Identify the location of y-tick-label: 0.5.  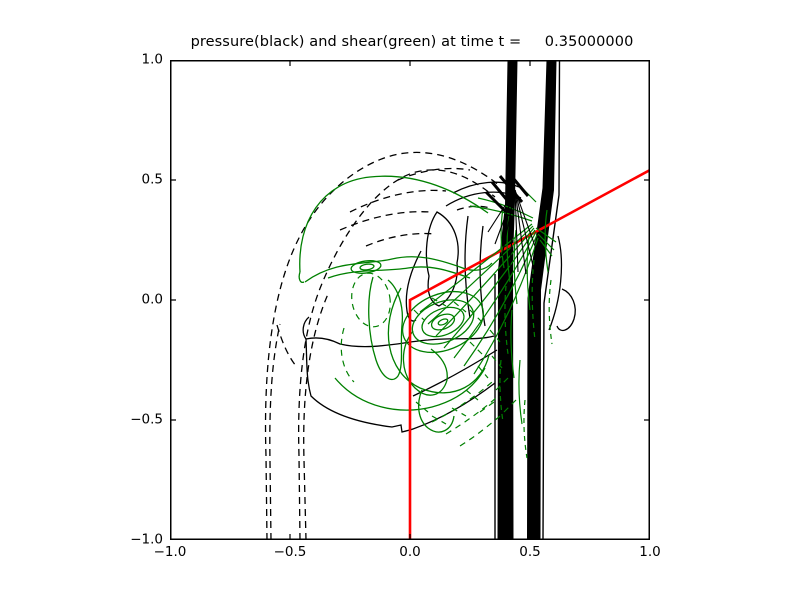
(152, 179).